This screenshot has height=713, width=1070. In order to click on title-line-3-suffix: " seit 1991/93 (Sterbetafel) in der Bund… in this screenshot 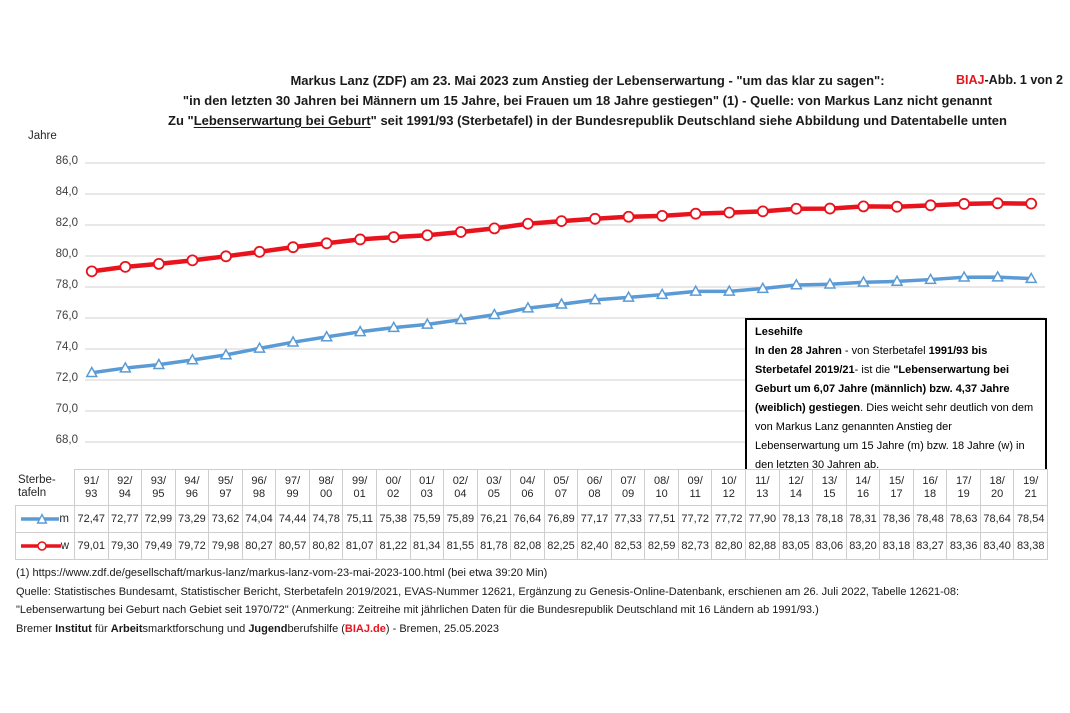, I will do `click(688, 120)`.